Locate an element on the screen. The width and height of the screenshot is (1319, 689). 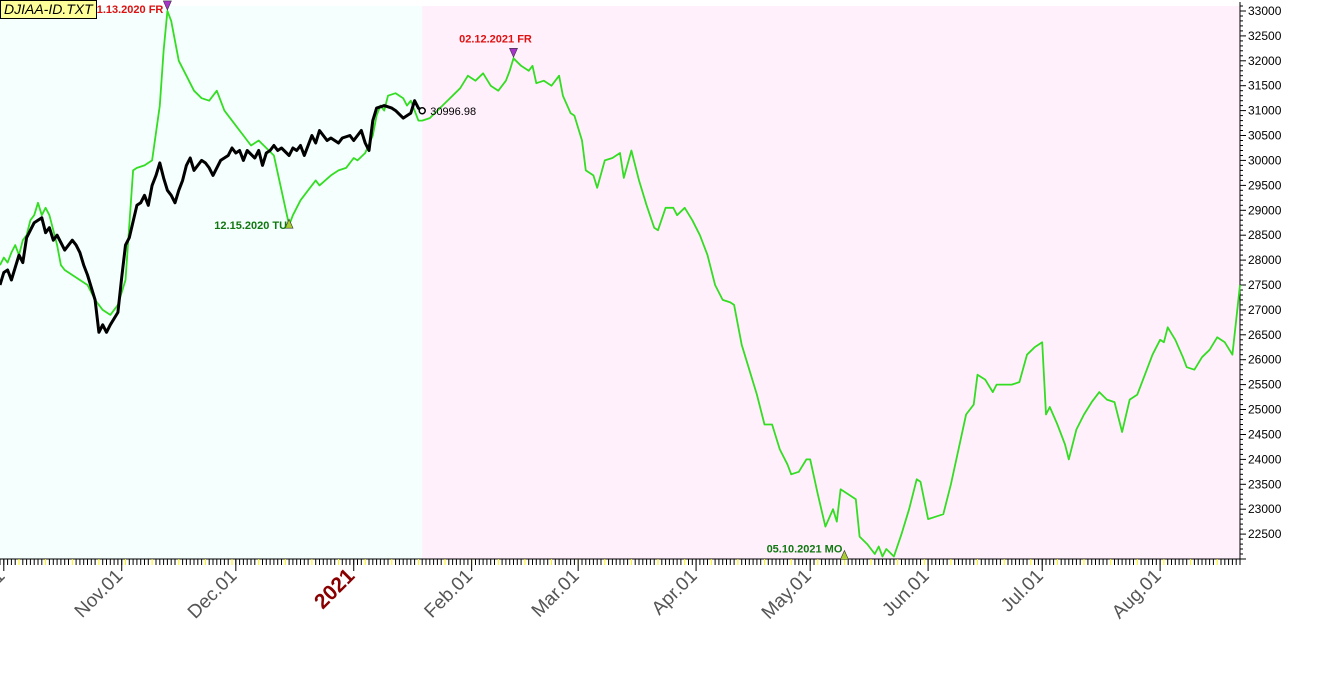
last-value-label: 30996.98 is located at coordinates (453, 112).